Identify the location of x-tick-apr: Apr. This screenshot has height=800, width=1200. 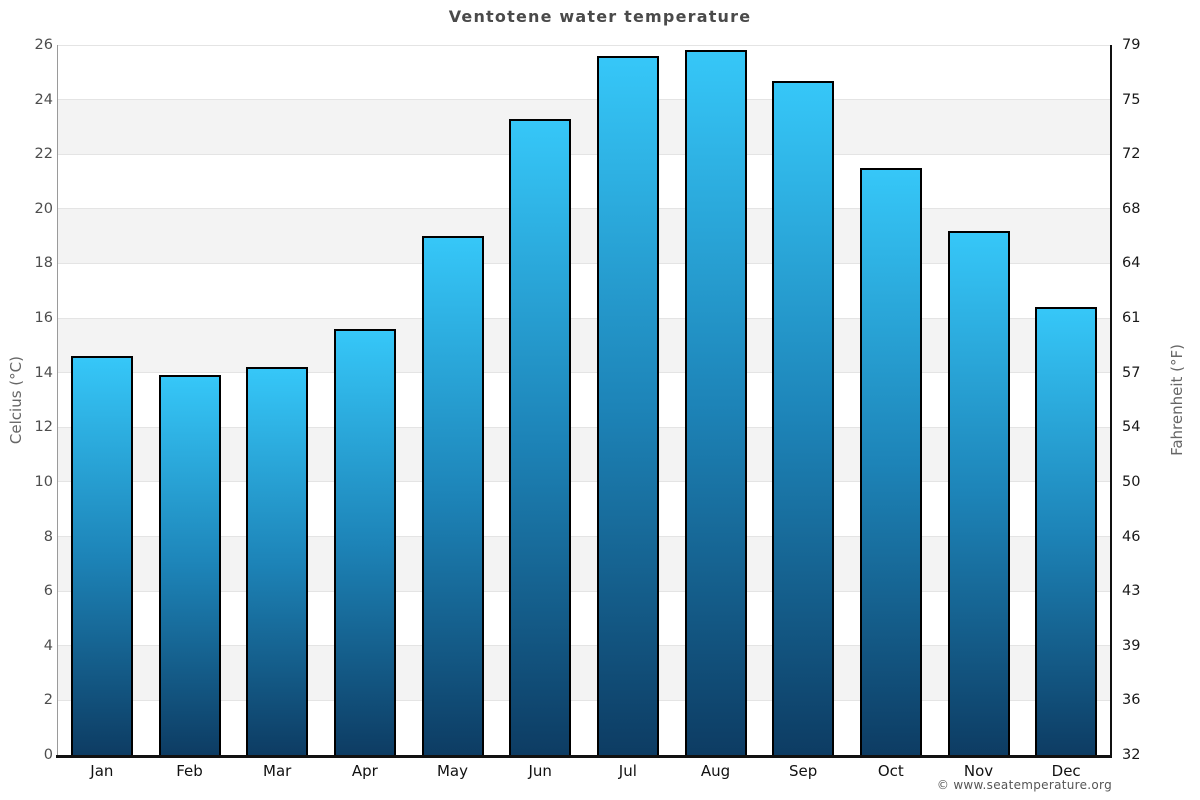
(364, 771).